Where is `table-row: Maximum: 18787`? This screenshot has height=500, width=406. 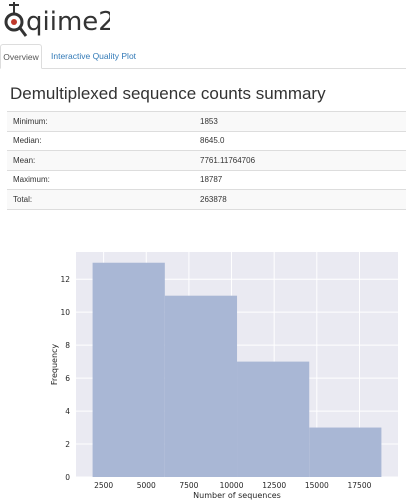
table-row: Maximum: 18787 is located at coordinates (206, 179).